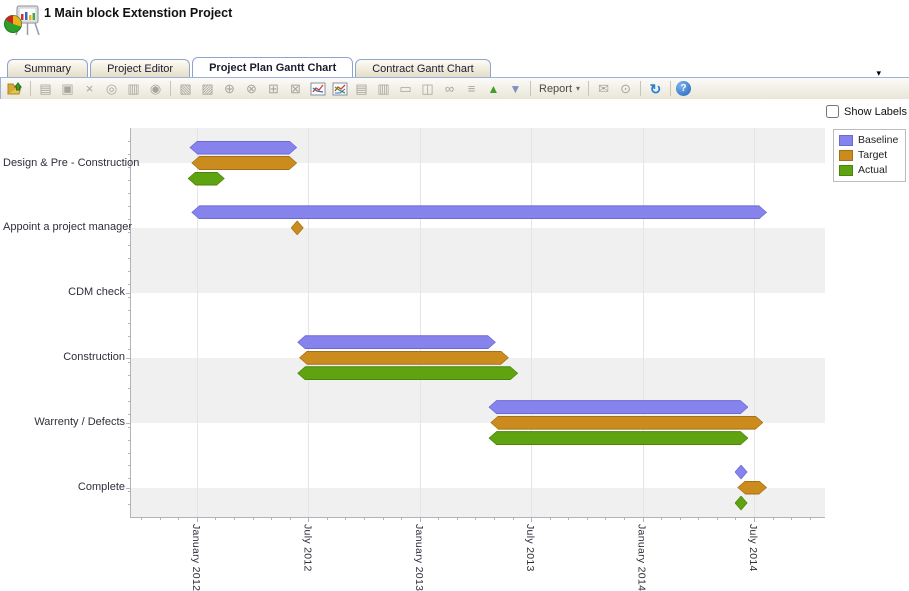 Image resolution: width=909 pixels, height=591 pixels. What do you see at coordinates (515, 88) in the screenshot?
I see `move-down-icon: ▼` at bounding box center [515, 88].